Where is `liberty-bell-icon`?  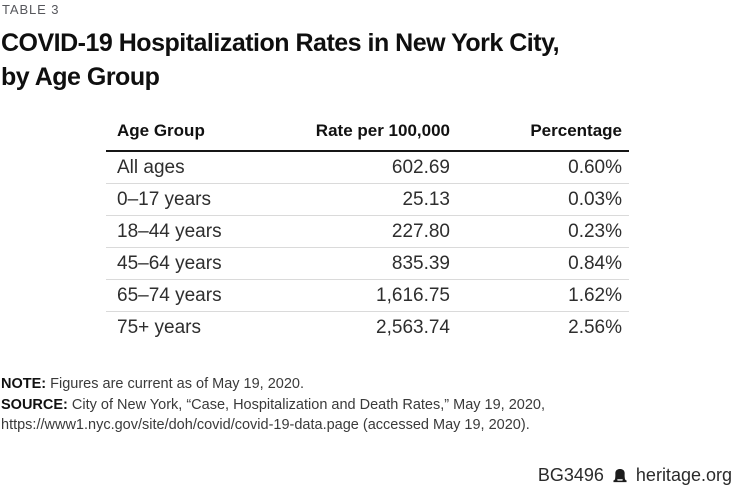
liberty-bell-icon is located at coordinates (620, 476).